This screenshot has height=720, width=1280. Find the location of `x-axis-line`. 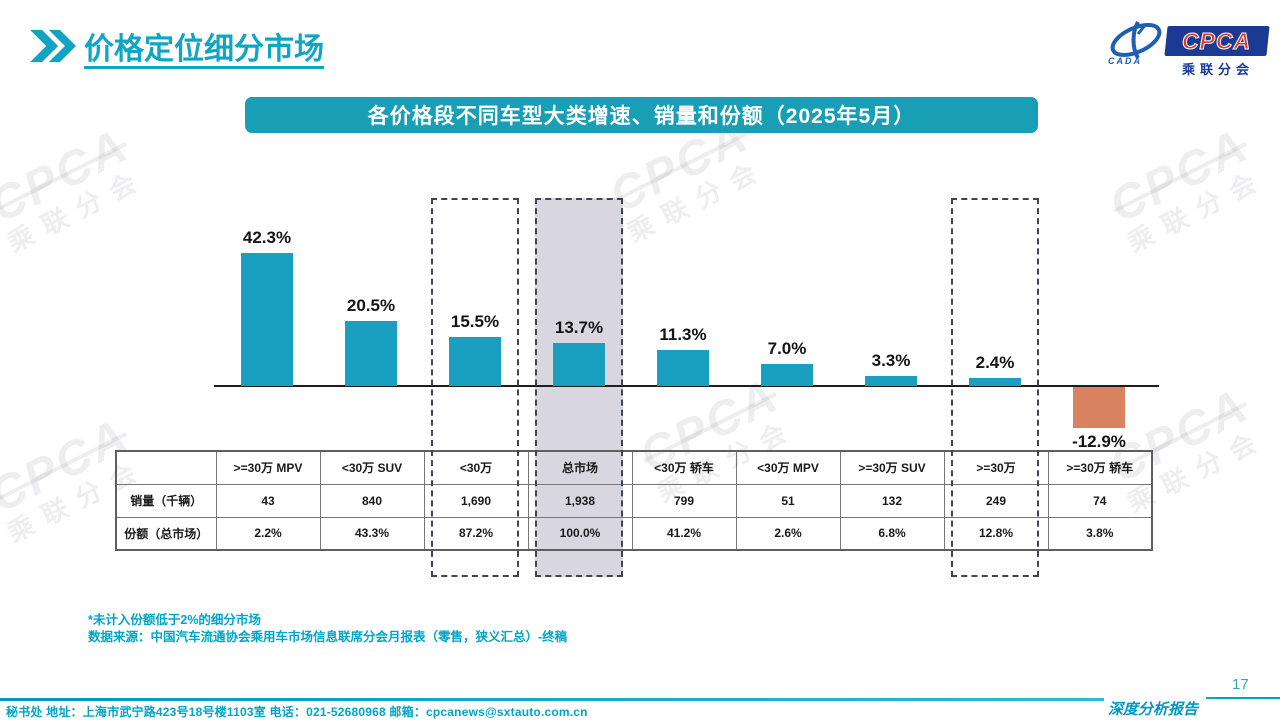

x-axis-line is located at coordinates (686, 386).